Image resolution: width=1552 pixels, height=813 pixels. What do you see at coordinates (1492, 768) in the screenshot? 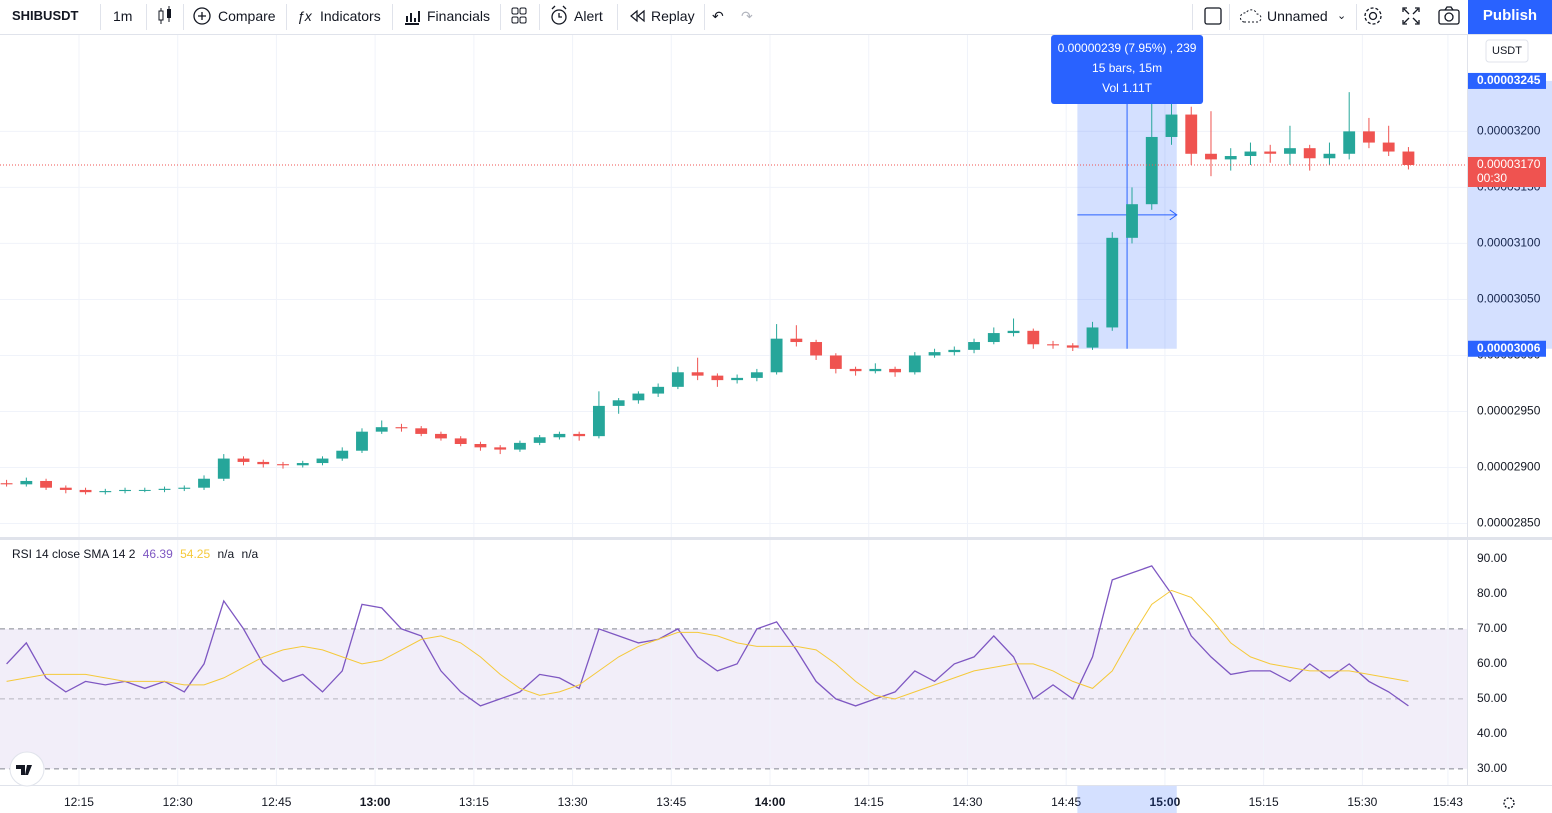
I see `y-tick-label: 30.00` at bounding box center [1492, 768].